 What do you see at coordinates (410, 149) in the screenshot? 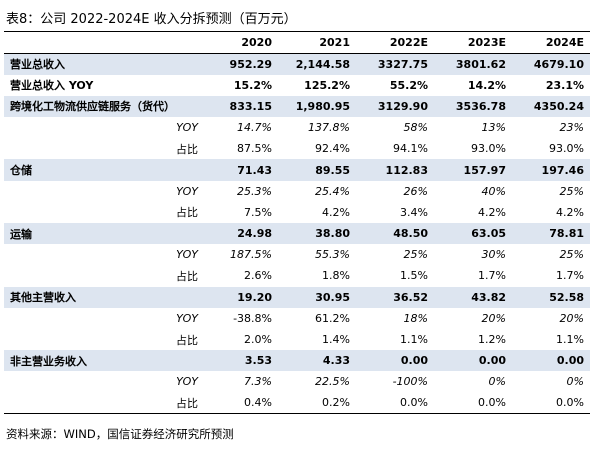
I see `cell-value: 94.1%` at bounding box center [410, 149].